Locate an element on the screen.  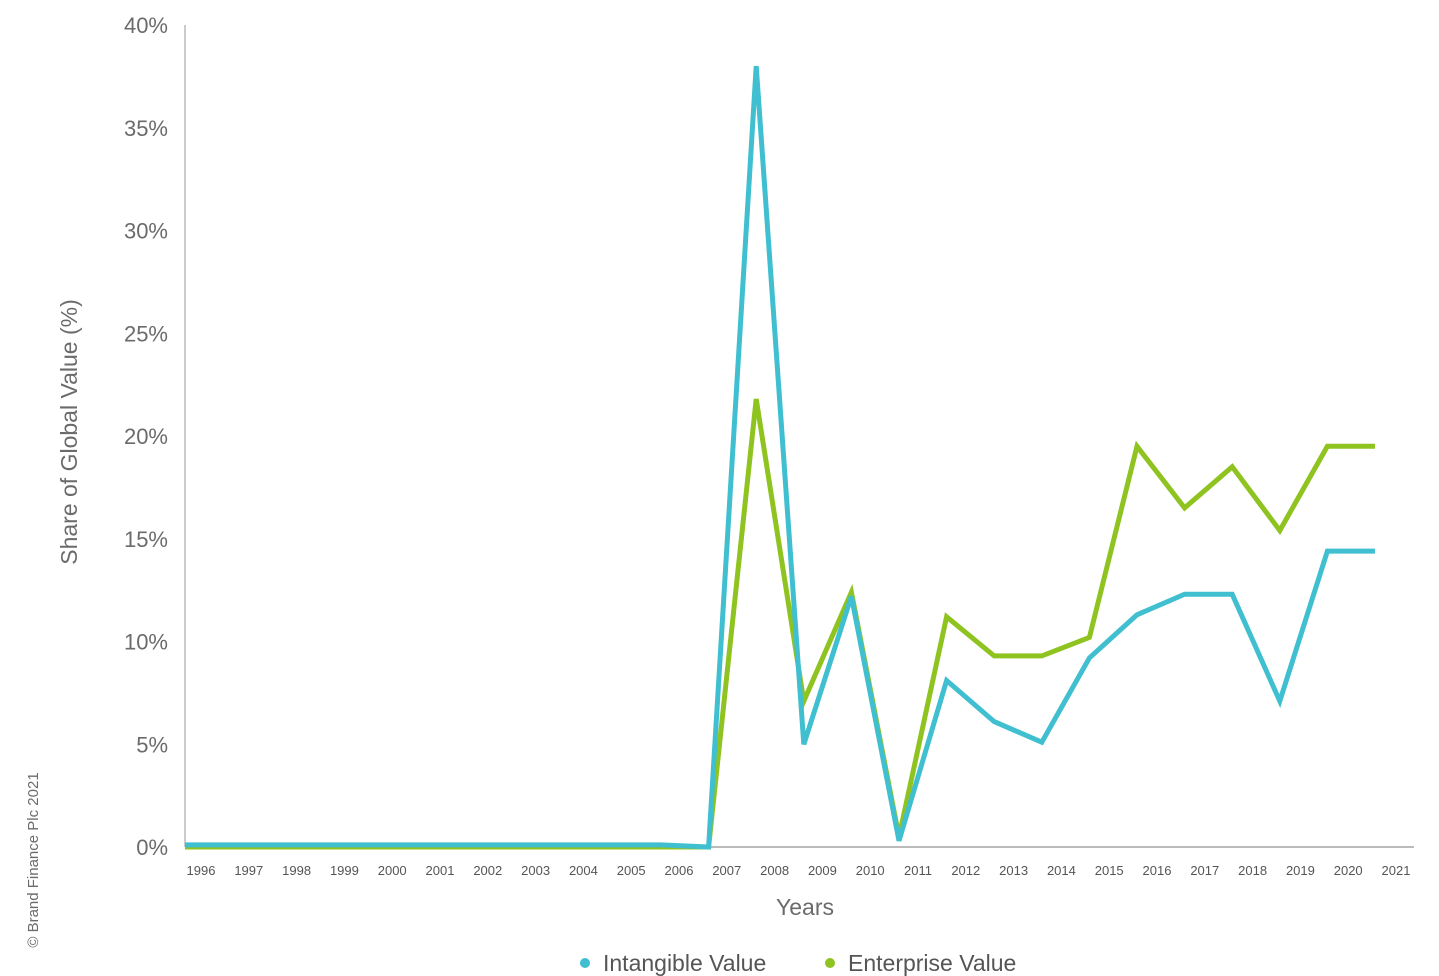
x-tick-label: 2010 is located at coordinates (870, 870).